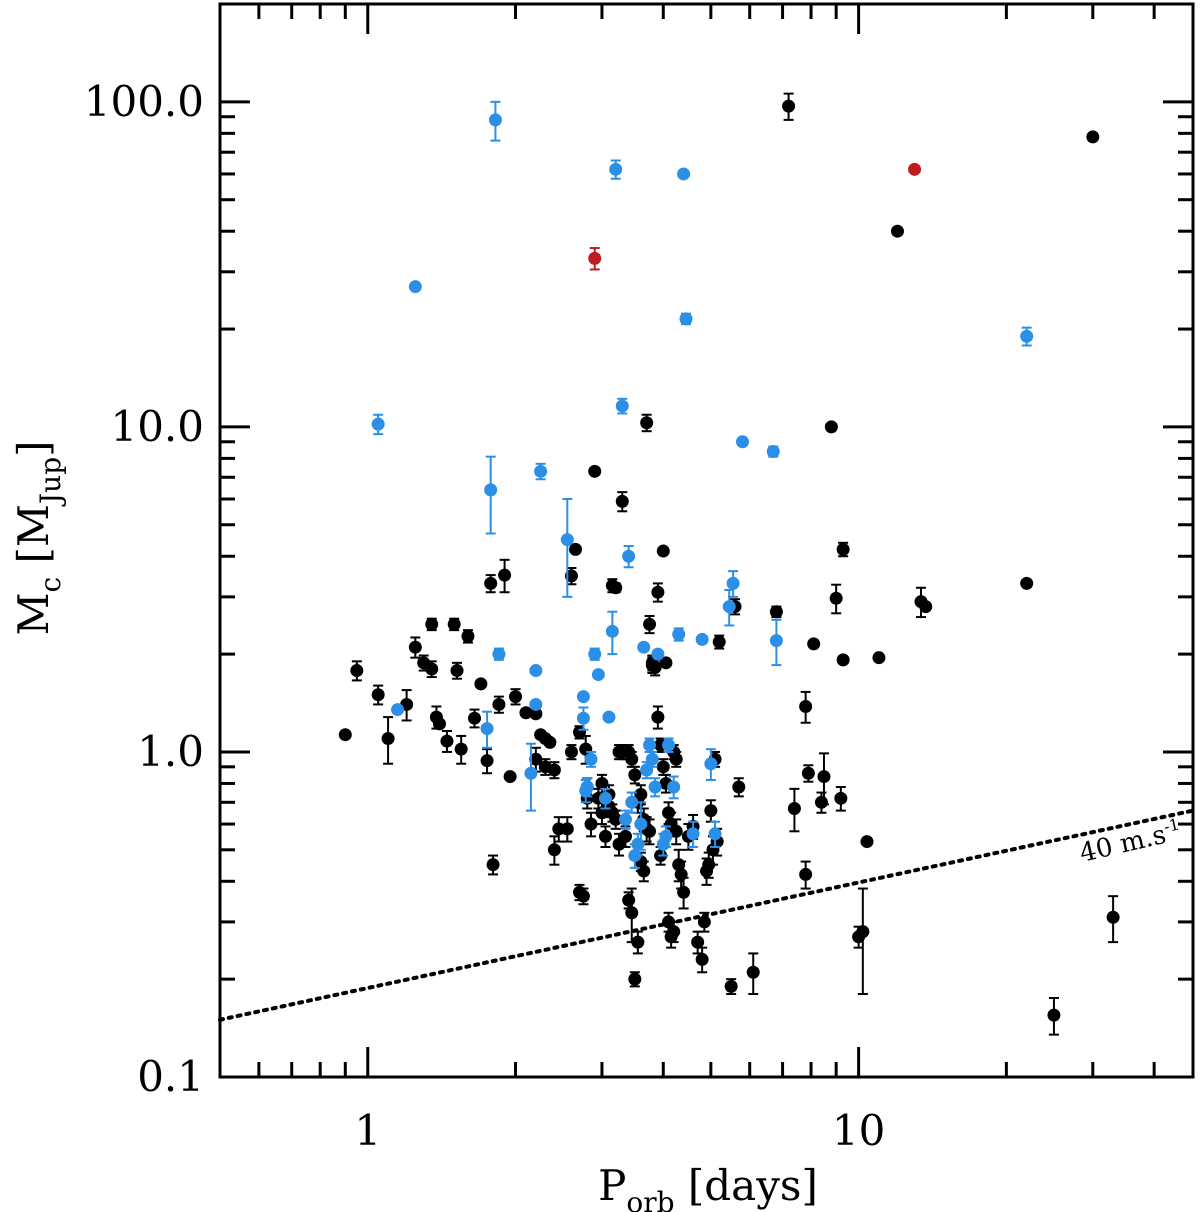  I want to click on y-tick-label: 10.0, so click(157, 426).